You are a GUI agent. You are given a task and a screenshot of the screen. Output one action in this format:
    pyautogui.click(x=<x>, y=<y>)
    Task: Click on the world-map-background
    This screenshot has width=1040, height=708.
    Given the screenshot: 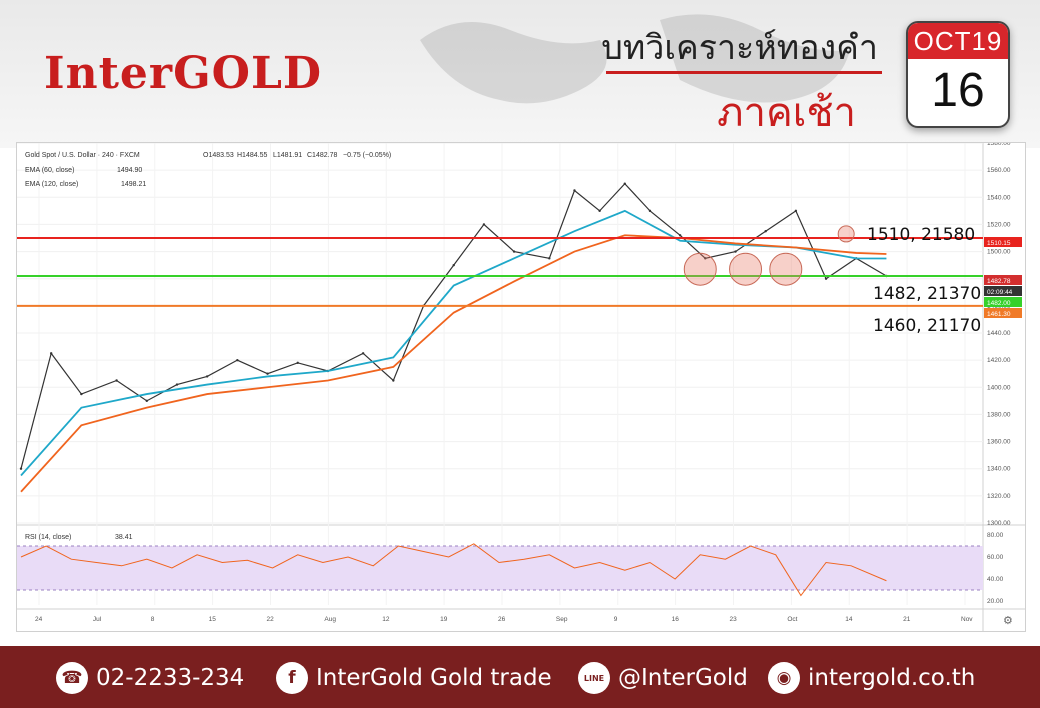 What is the action you would take?
    pyautogui.click(x=635, y=59)
    